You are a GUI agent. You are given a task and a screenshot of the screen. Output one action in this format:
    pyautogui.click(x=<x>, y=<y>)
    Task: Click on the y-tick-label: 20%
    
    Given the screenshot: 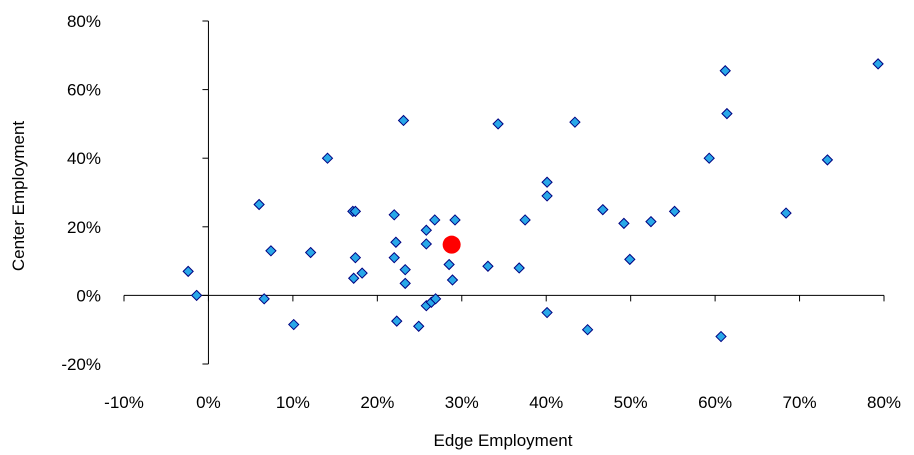 What is the action you would take?
    pyautogui.click(x=84, y=227)
    